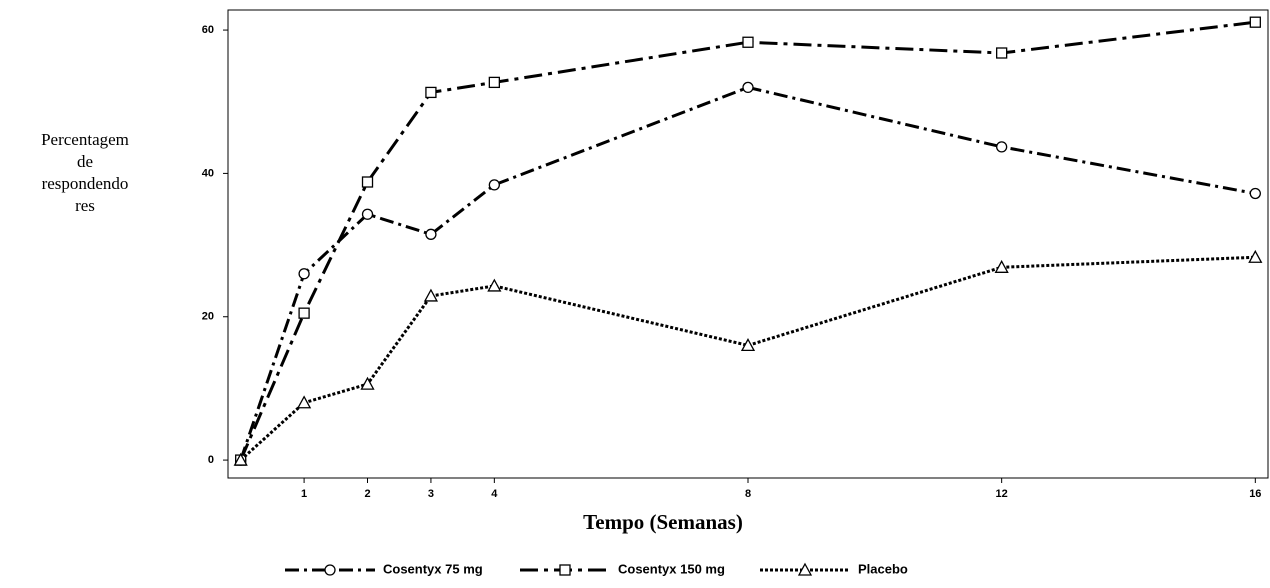 Image resolution: width=1270 pixels, height=588 pixels. I want to click on x-tick-label: 12, so click(1002, 494).